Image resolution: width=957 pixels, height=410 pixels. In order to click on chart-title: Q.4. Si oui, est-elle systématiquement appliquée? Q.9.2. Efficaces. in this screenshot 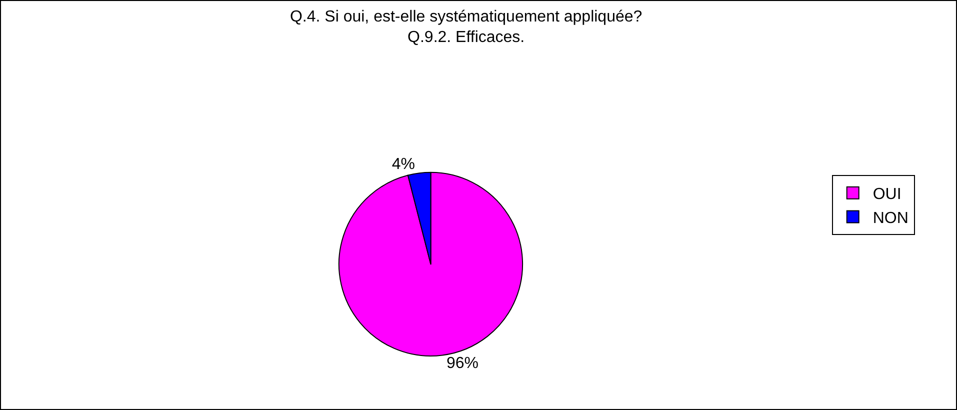, I will do `click(466, 27)`.